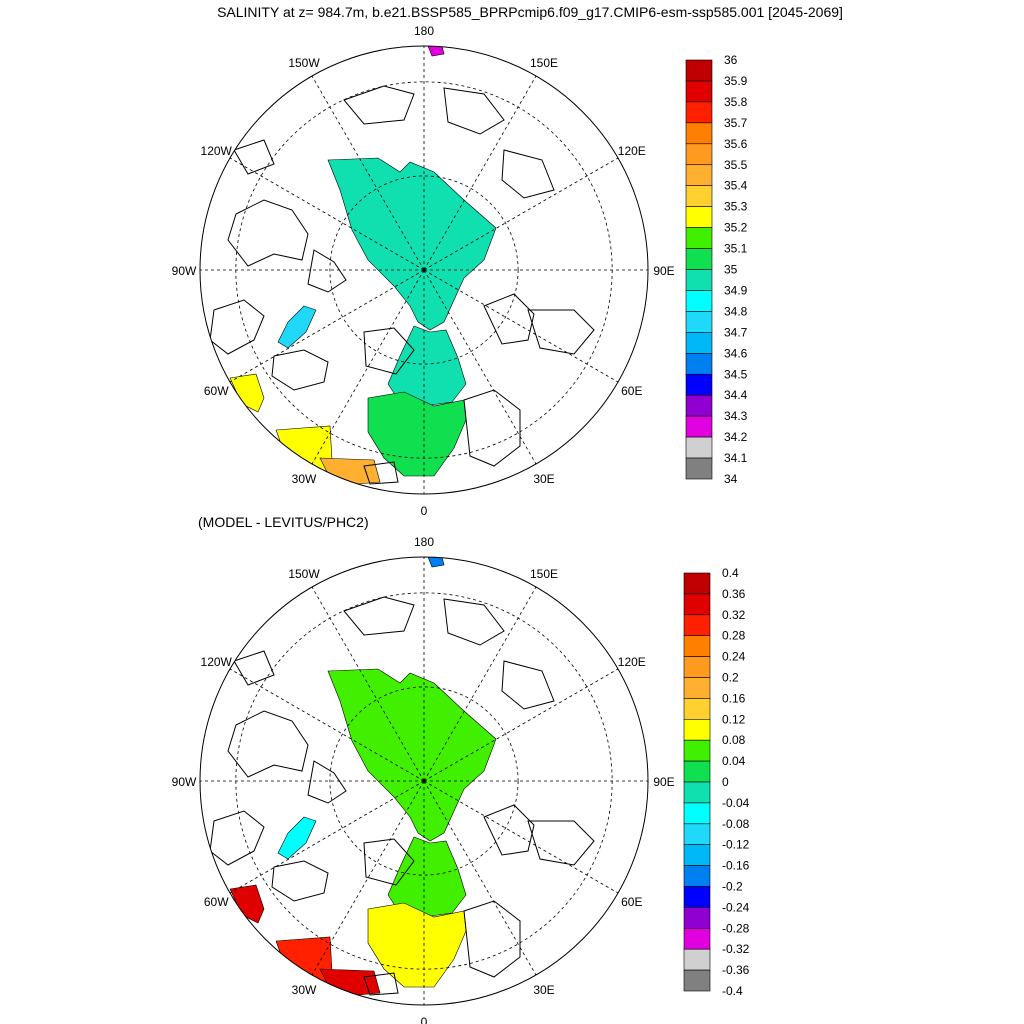 The height and width of the screenshot is (1024, 1024). Describe the element at coordinates (734, 698) in the screenshot. I see `colorbar-label: 0.16` at that location.